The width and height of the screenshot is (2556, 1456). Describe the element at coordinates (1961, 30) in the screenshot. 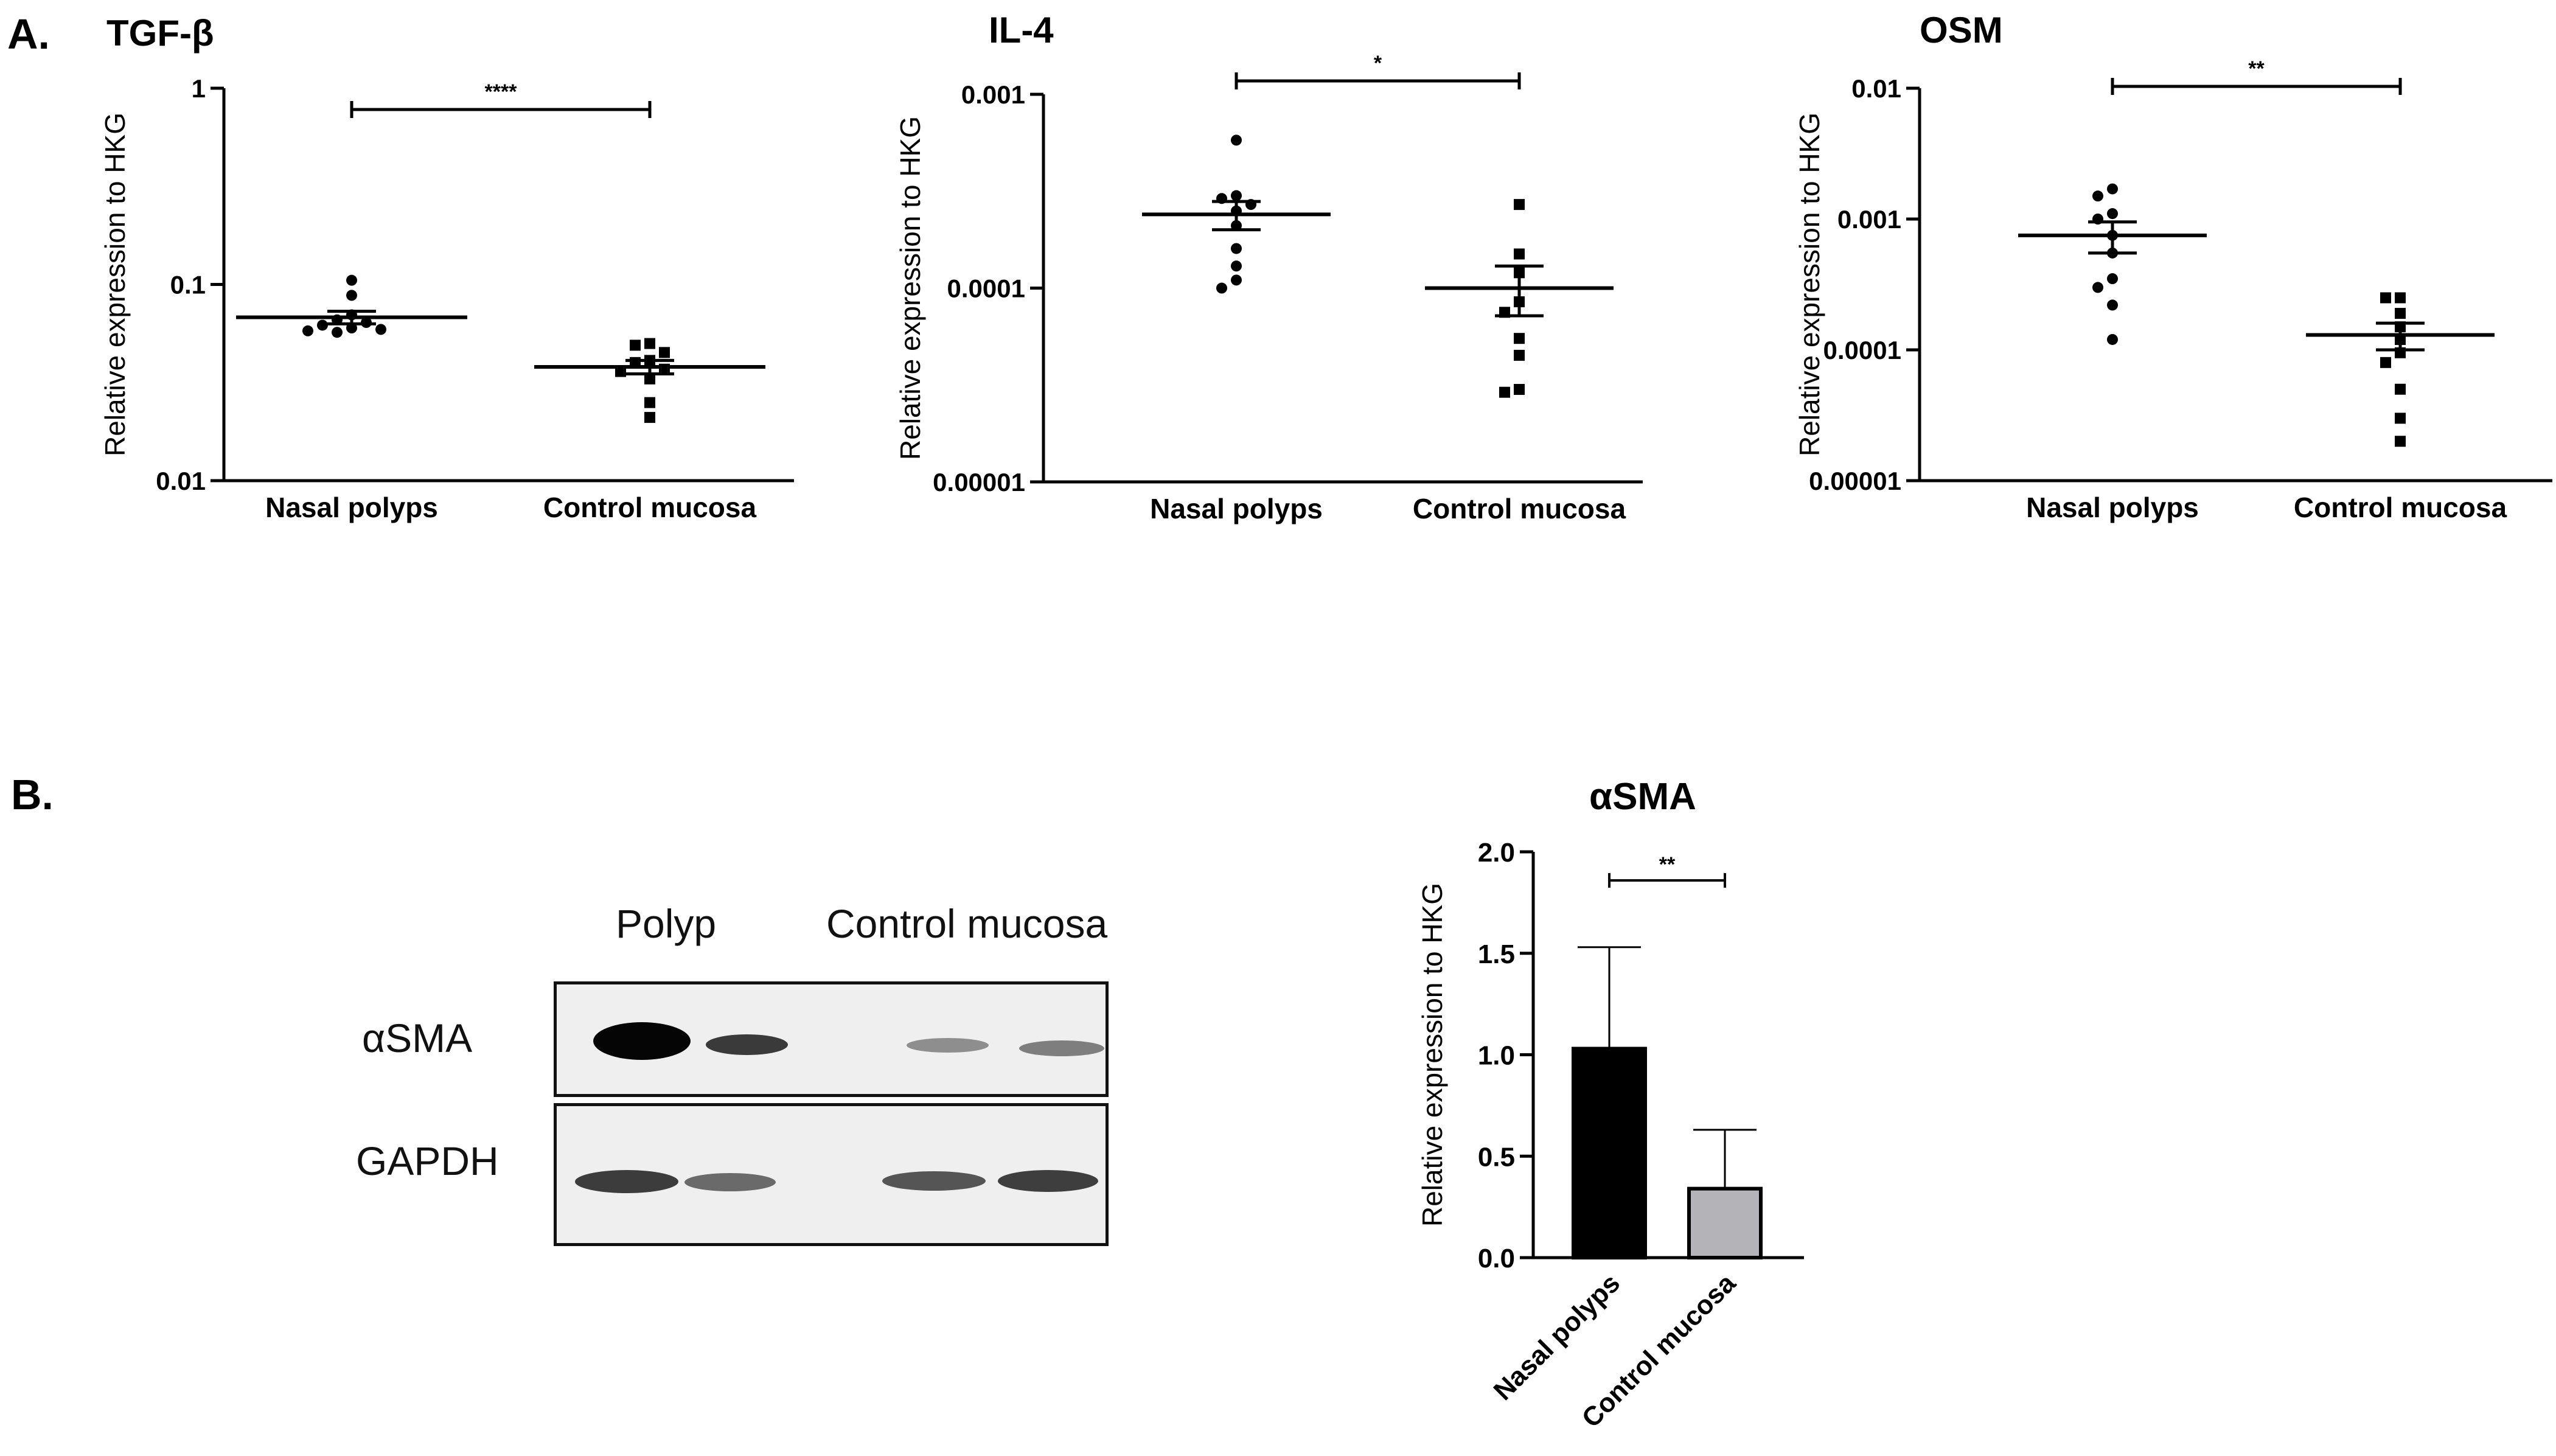

I see `chart-title: OSM` at that location.